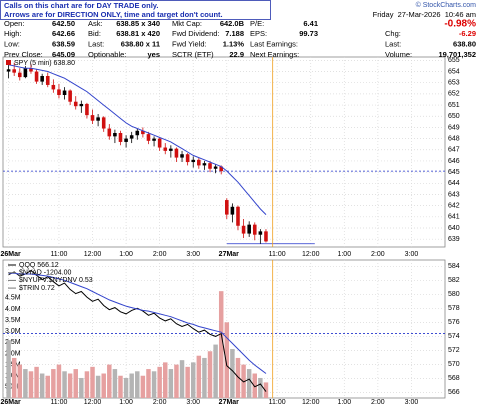 This screenshot has height=406, width=480. I want to click on notice-box, so click(135, 10).